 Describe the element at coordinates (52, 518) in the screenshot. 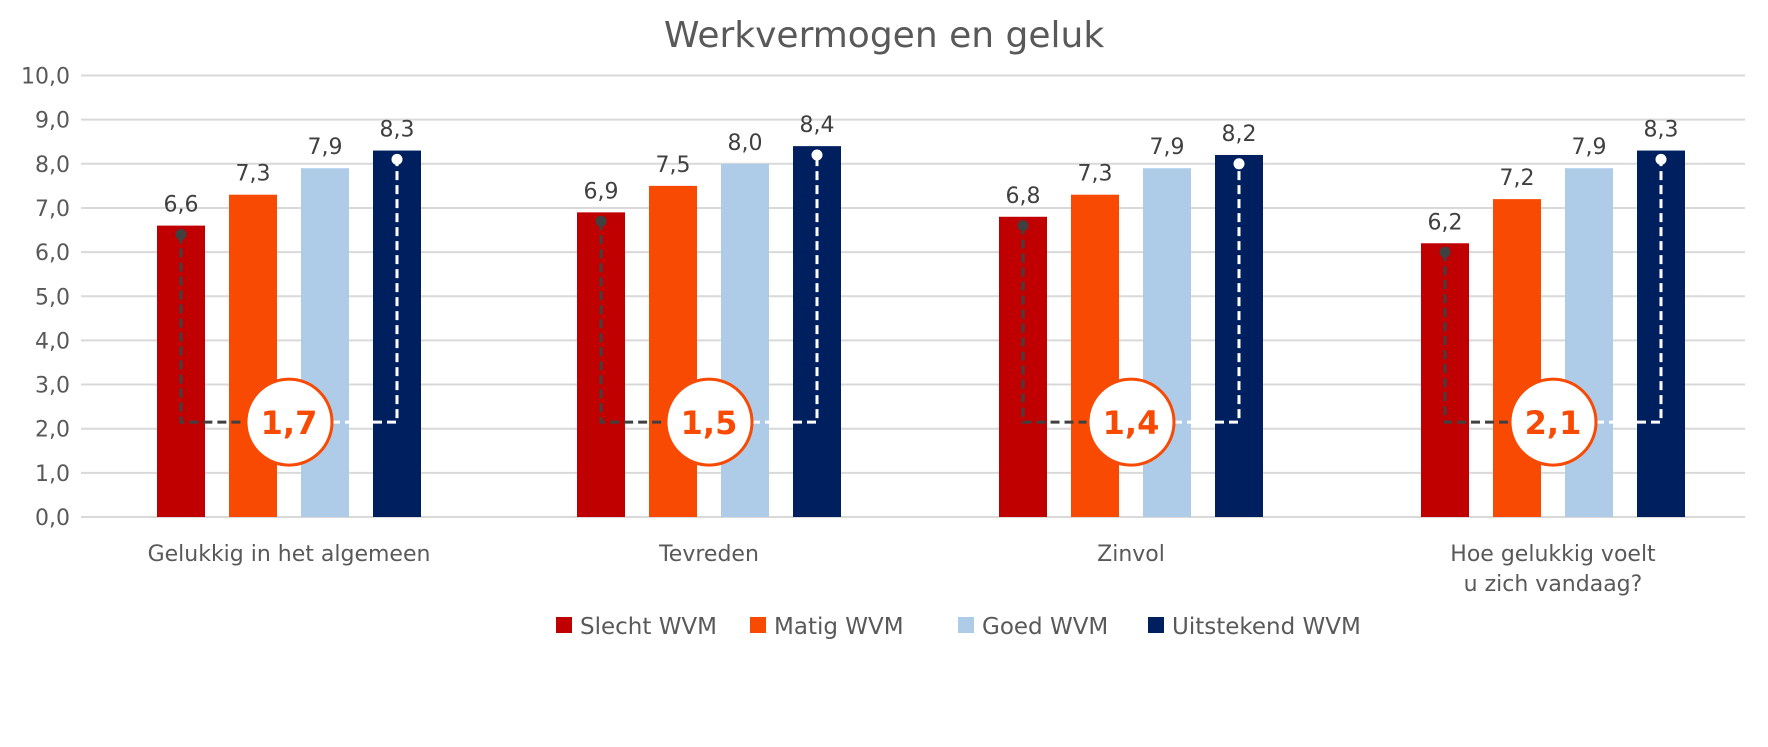

I see `y-tick-label: 0,0` at that location.